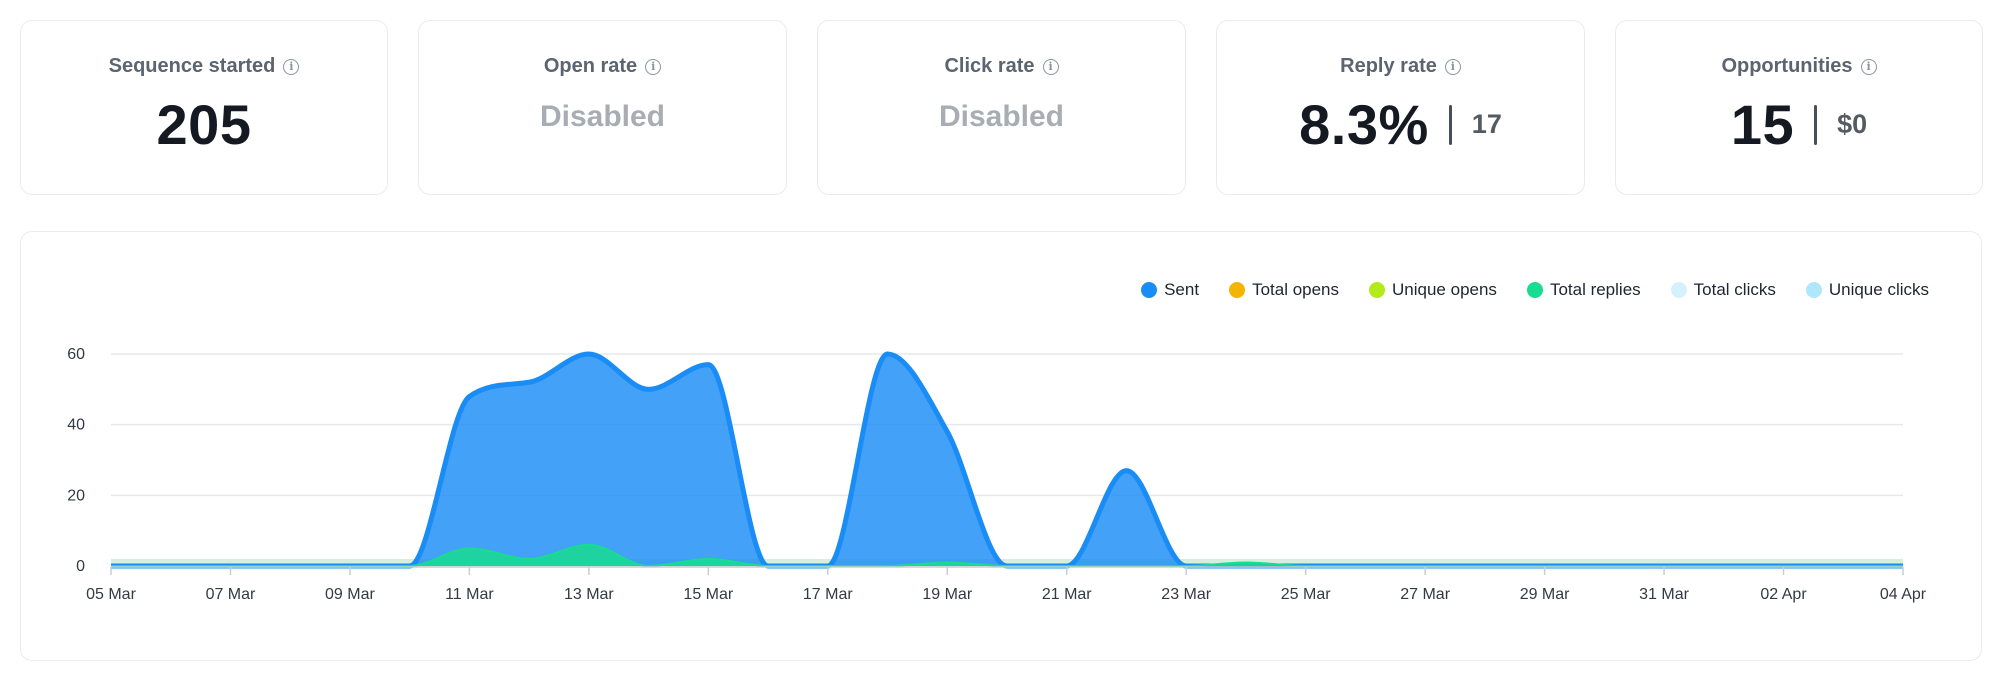  I want to click on x-tick-label: 31 Mar, so click(1664, 594).